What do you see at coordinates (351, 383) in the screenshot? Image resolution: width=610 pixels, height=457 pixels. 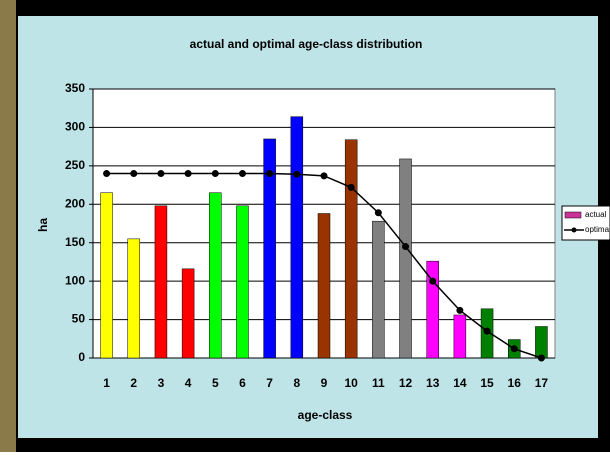 I see `x-tick-label: 10` at bounding box center [351, 383].